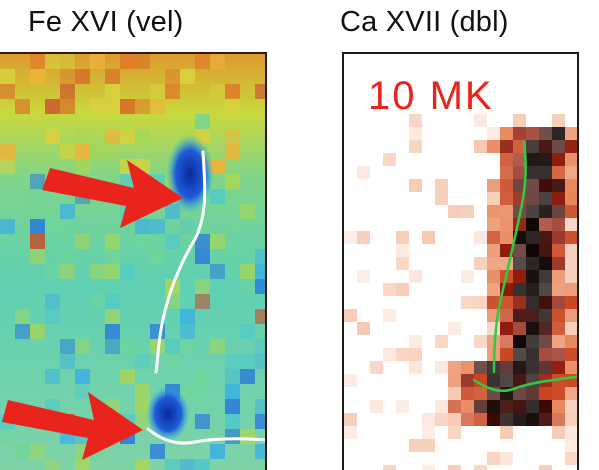 The width and height of the screenshot is (599, 470). Describe the element at coordinates (106, 22) in the screenshot. I see `title-fe-xvi: Fe XVI (vel)` at that location.